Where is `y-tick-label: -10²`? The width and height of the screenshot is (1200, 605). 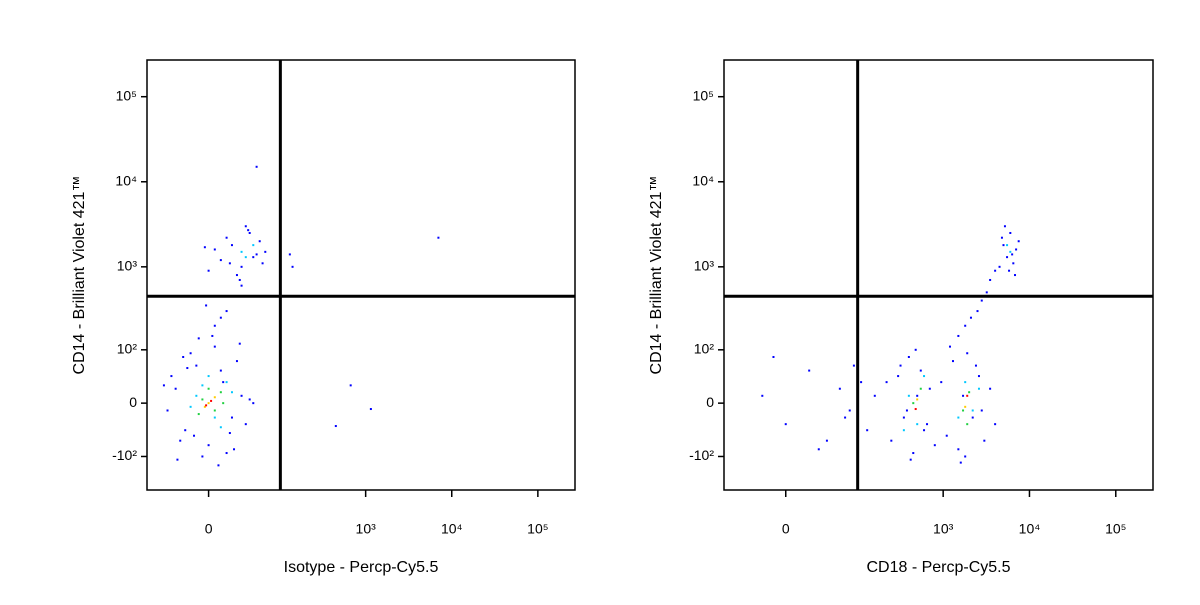
y-tick-label: -10² is located at coordinates (124, 455).